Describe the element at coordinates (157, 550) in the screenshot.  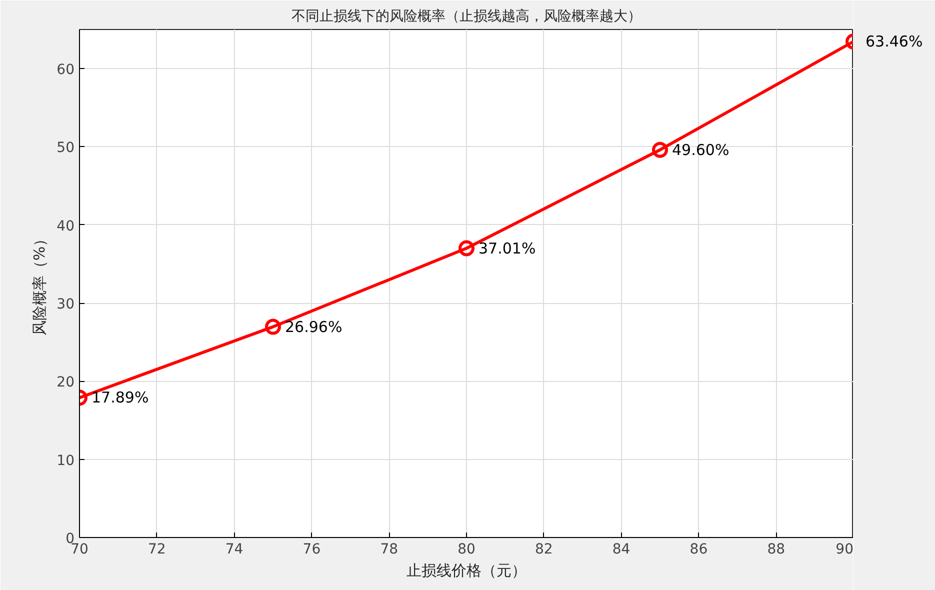
I see `x-tick-label: 72` at that location.